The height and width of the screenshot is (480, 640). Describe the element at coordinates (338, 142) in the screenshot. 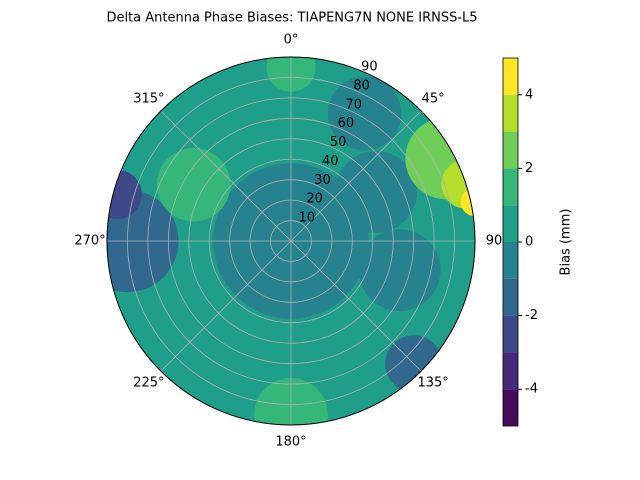

I see `r-tick-label: 50` at that location.